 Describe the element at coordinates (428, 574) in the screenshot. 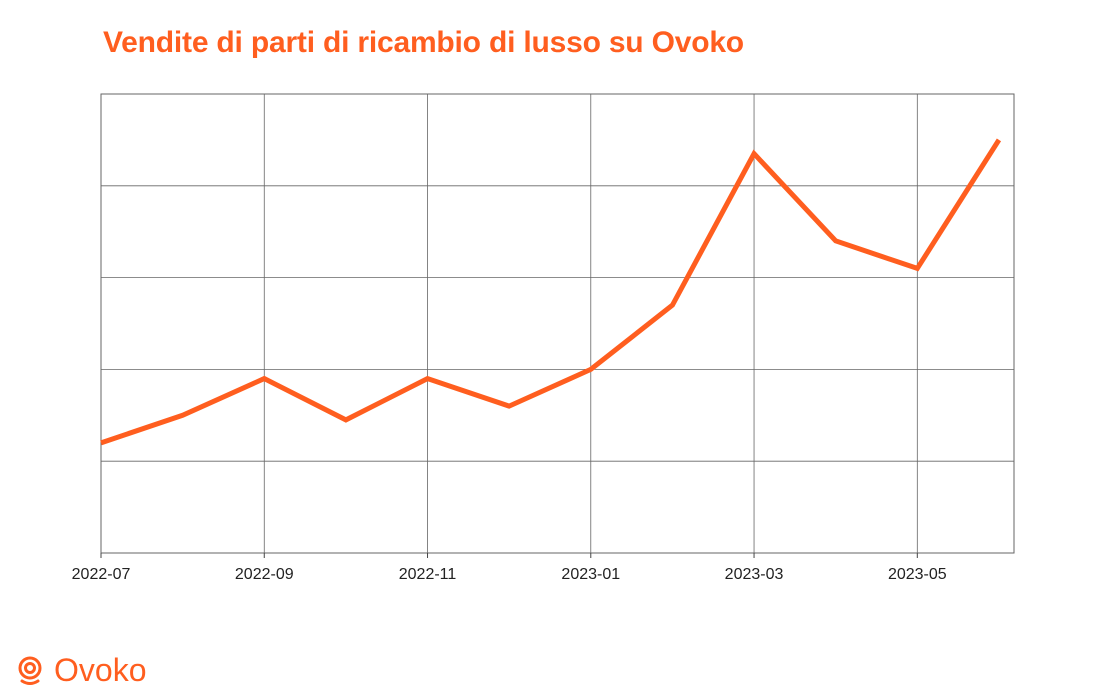

I see `x-tick-label: 2022-11` at that location.